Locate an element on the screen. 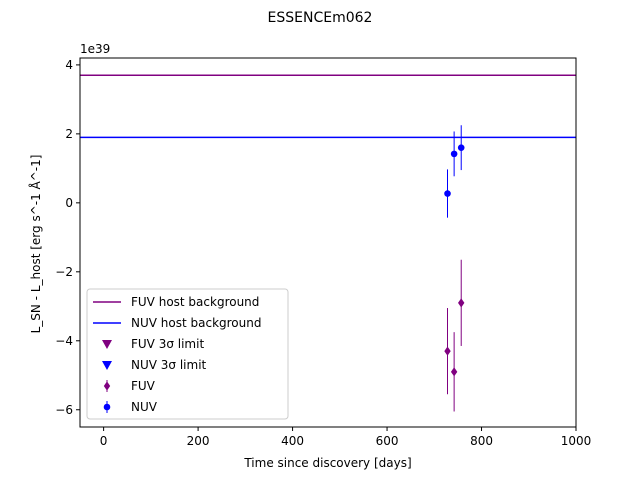 The width and height of the screenshot is (640, 480). legend-label-nuv-3-limit: NUV 3σ limit is located at coordinates (169, 365).